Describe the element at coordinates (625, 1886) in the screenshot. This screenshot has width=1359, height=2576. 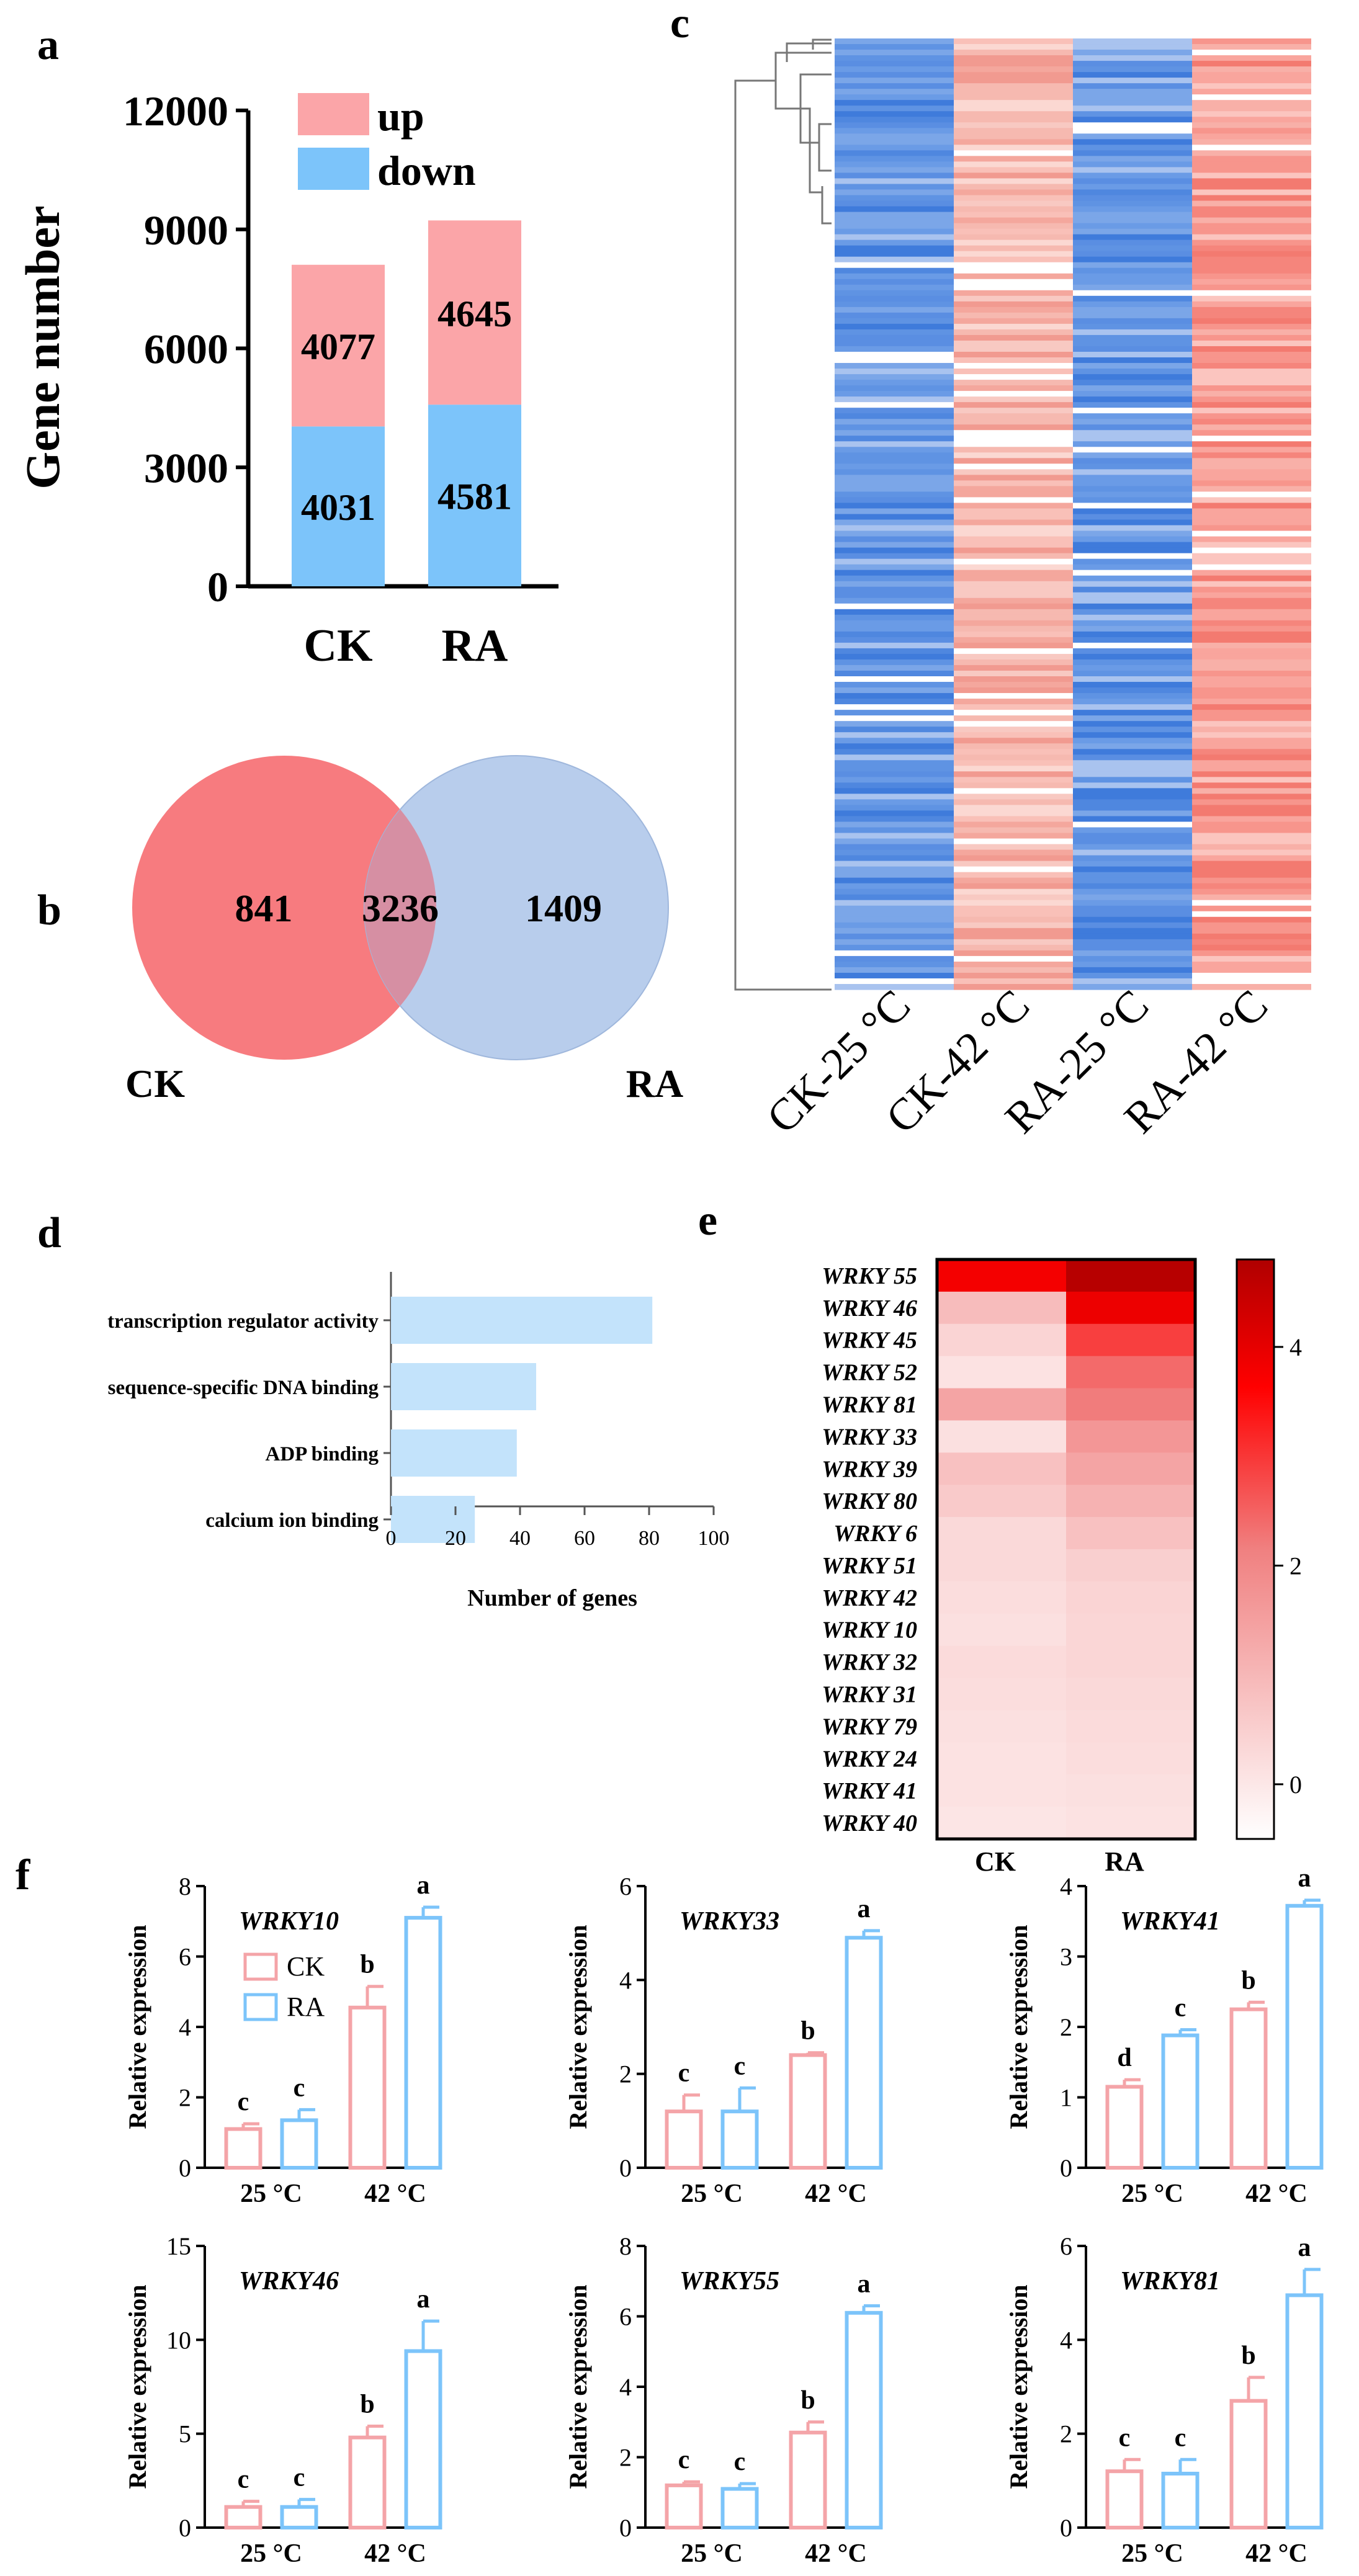
I see `y-tick-label: 6` at that location.